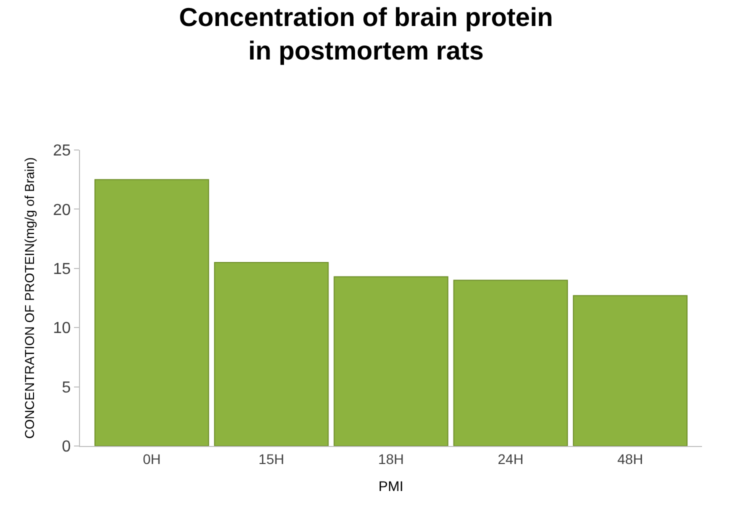  What do you see at coordinates (271, 458) in the screenshot?
I see `x-tick-label: 15H` at bounding box center [271, 458].